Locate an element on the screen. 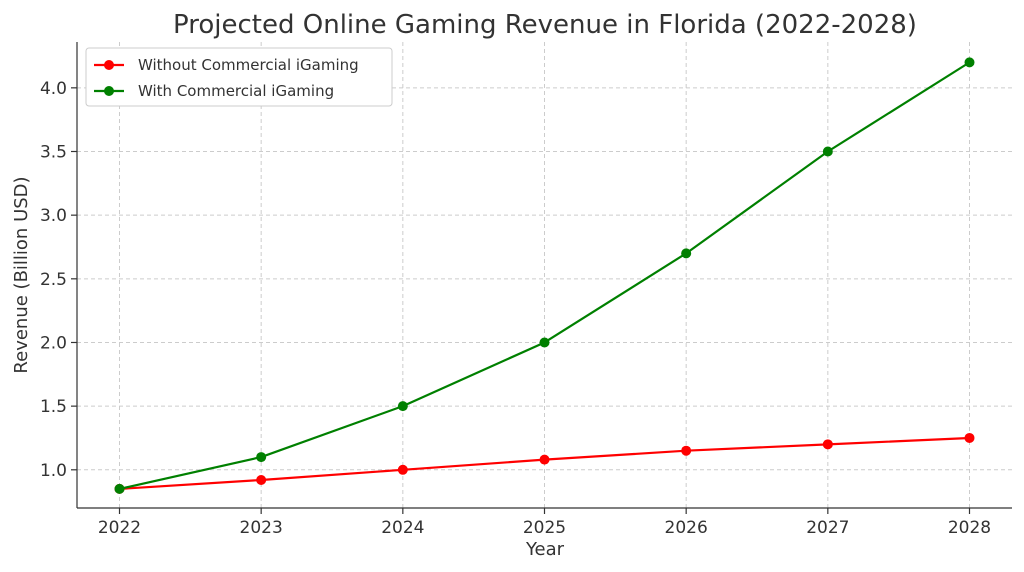 This screenshot has width=1024, height=572. y-axis-label: Revenue (Billion USD) is located at coordinates (21, 274).